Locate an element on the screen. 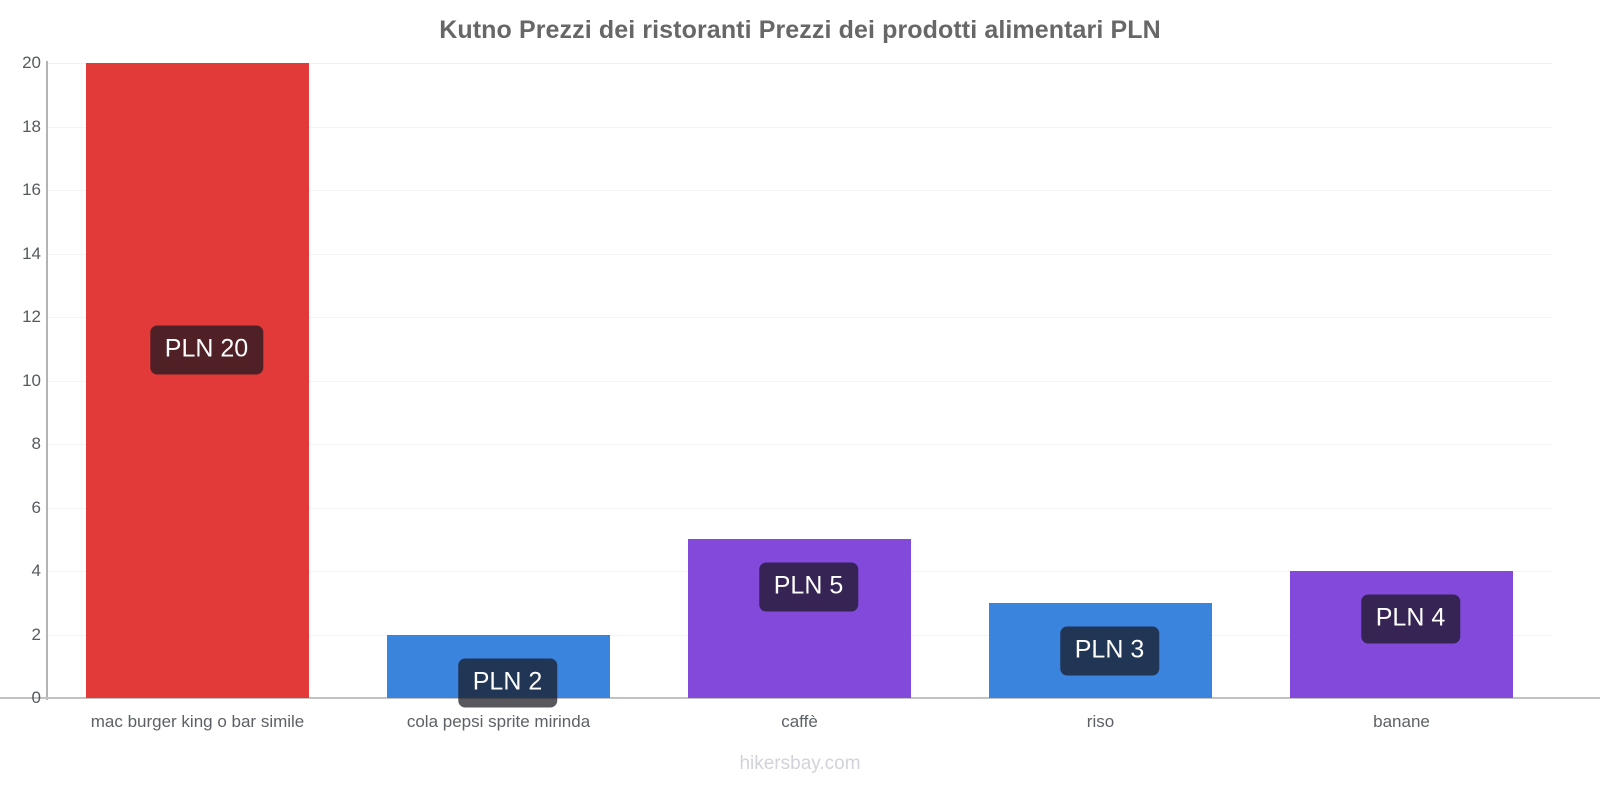 The width and height of the screenshot is (1600, 800). footer-credit: hikersbay.com is located at coordinates (800, 763).